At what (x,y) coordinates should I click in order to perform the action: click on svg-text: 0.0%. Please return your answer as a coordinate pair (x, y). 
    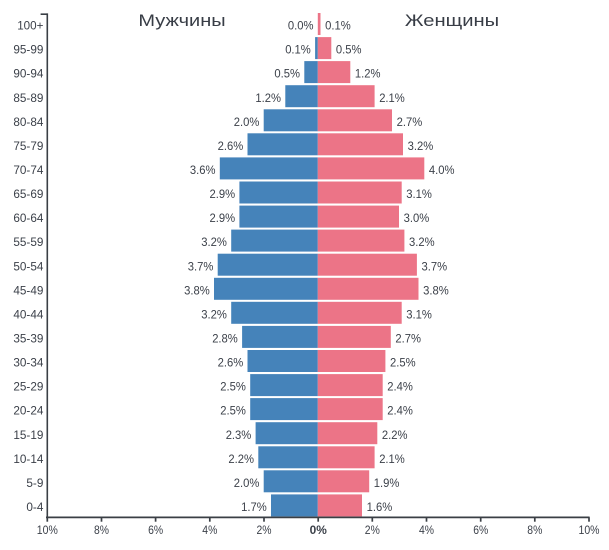
    Looking at the image, I should click on (301, 26).